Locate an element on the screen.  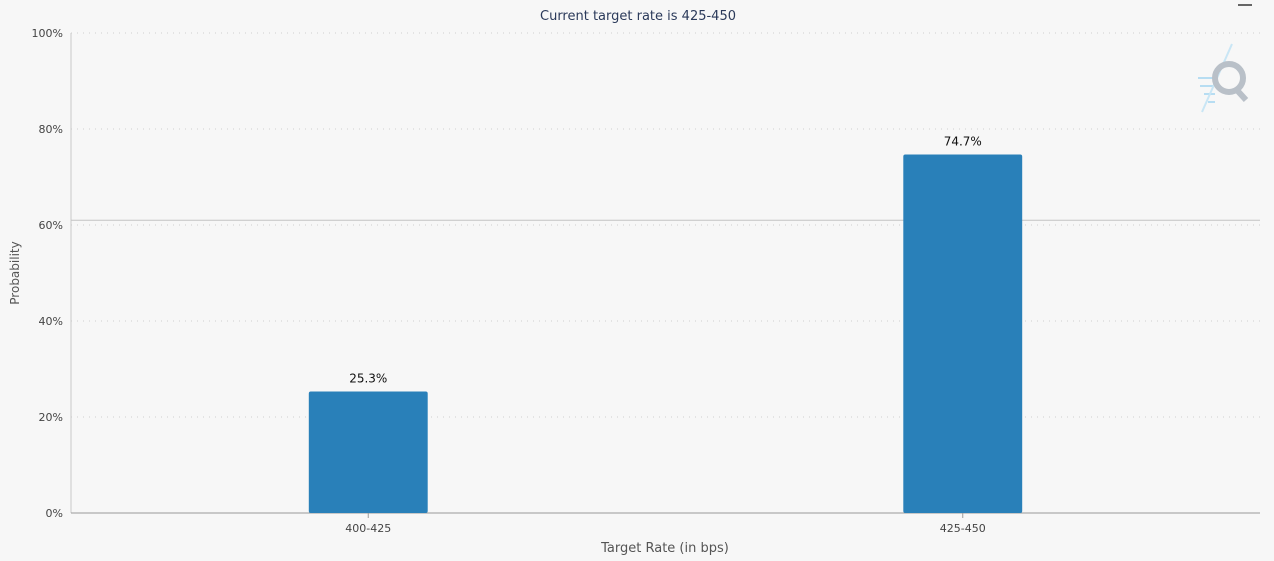
y-tick-label: 20% is located at coordinates (51, 417).